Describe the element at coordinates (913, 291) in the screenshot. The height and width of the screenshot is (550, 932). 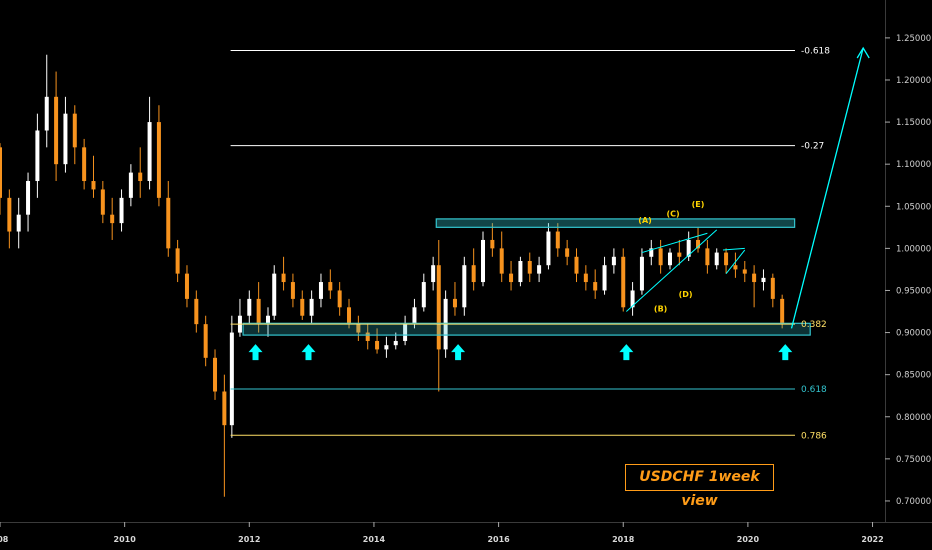
I see `price-tick-label: 0.95000` at that location.